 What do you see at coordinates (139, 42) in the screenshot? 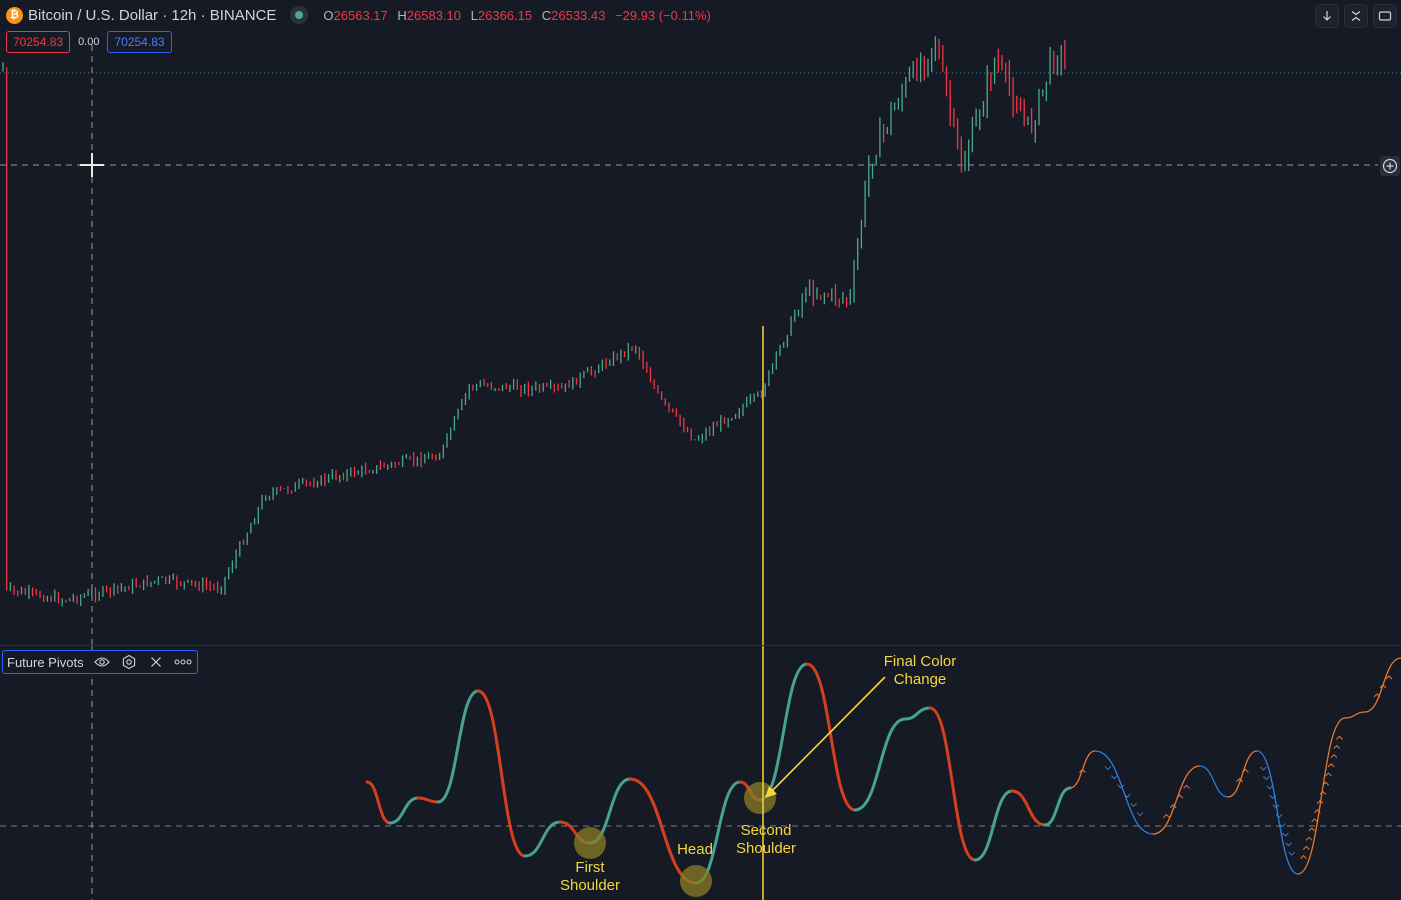
I see `buy-price-button: 70254.83` at bounding box center [139, 42].